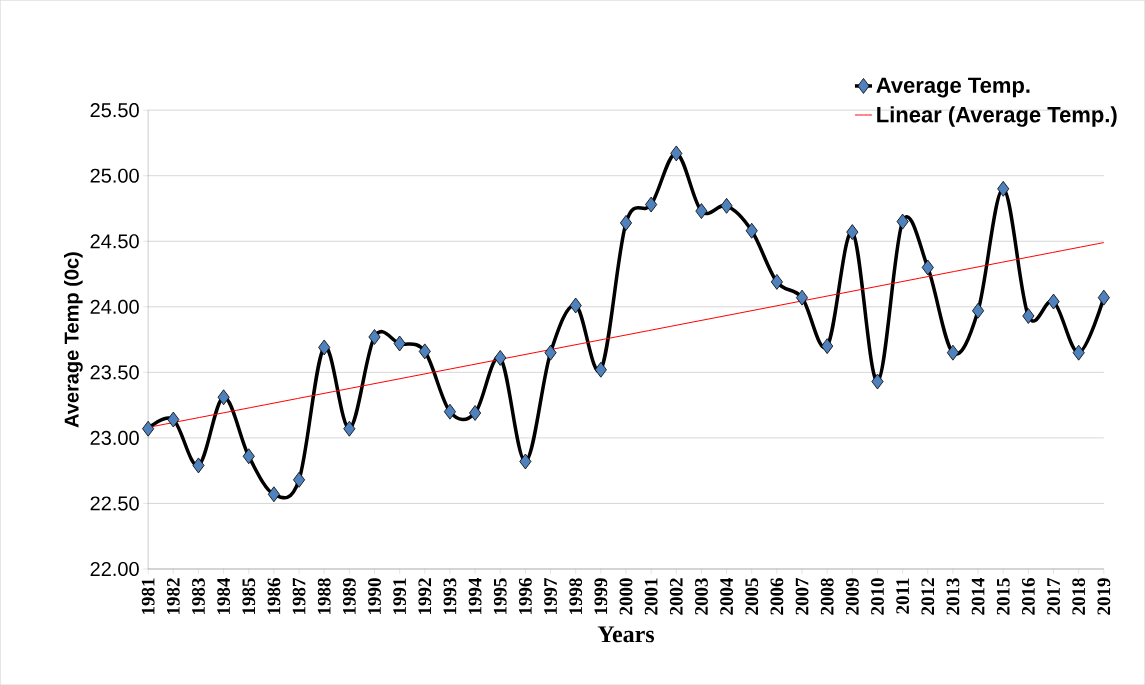 The image size is (1145, 685). What do you see at coordinates (114, 437) in the screenshot?
I see `y-tick-label: 23.00` at bounding box center [114, 437].